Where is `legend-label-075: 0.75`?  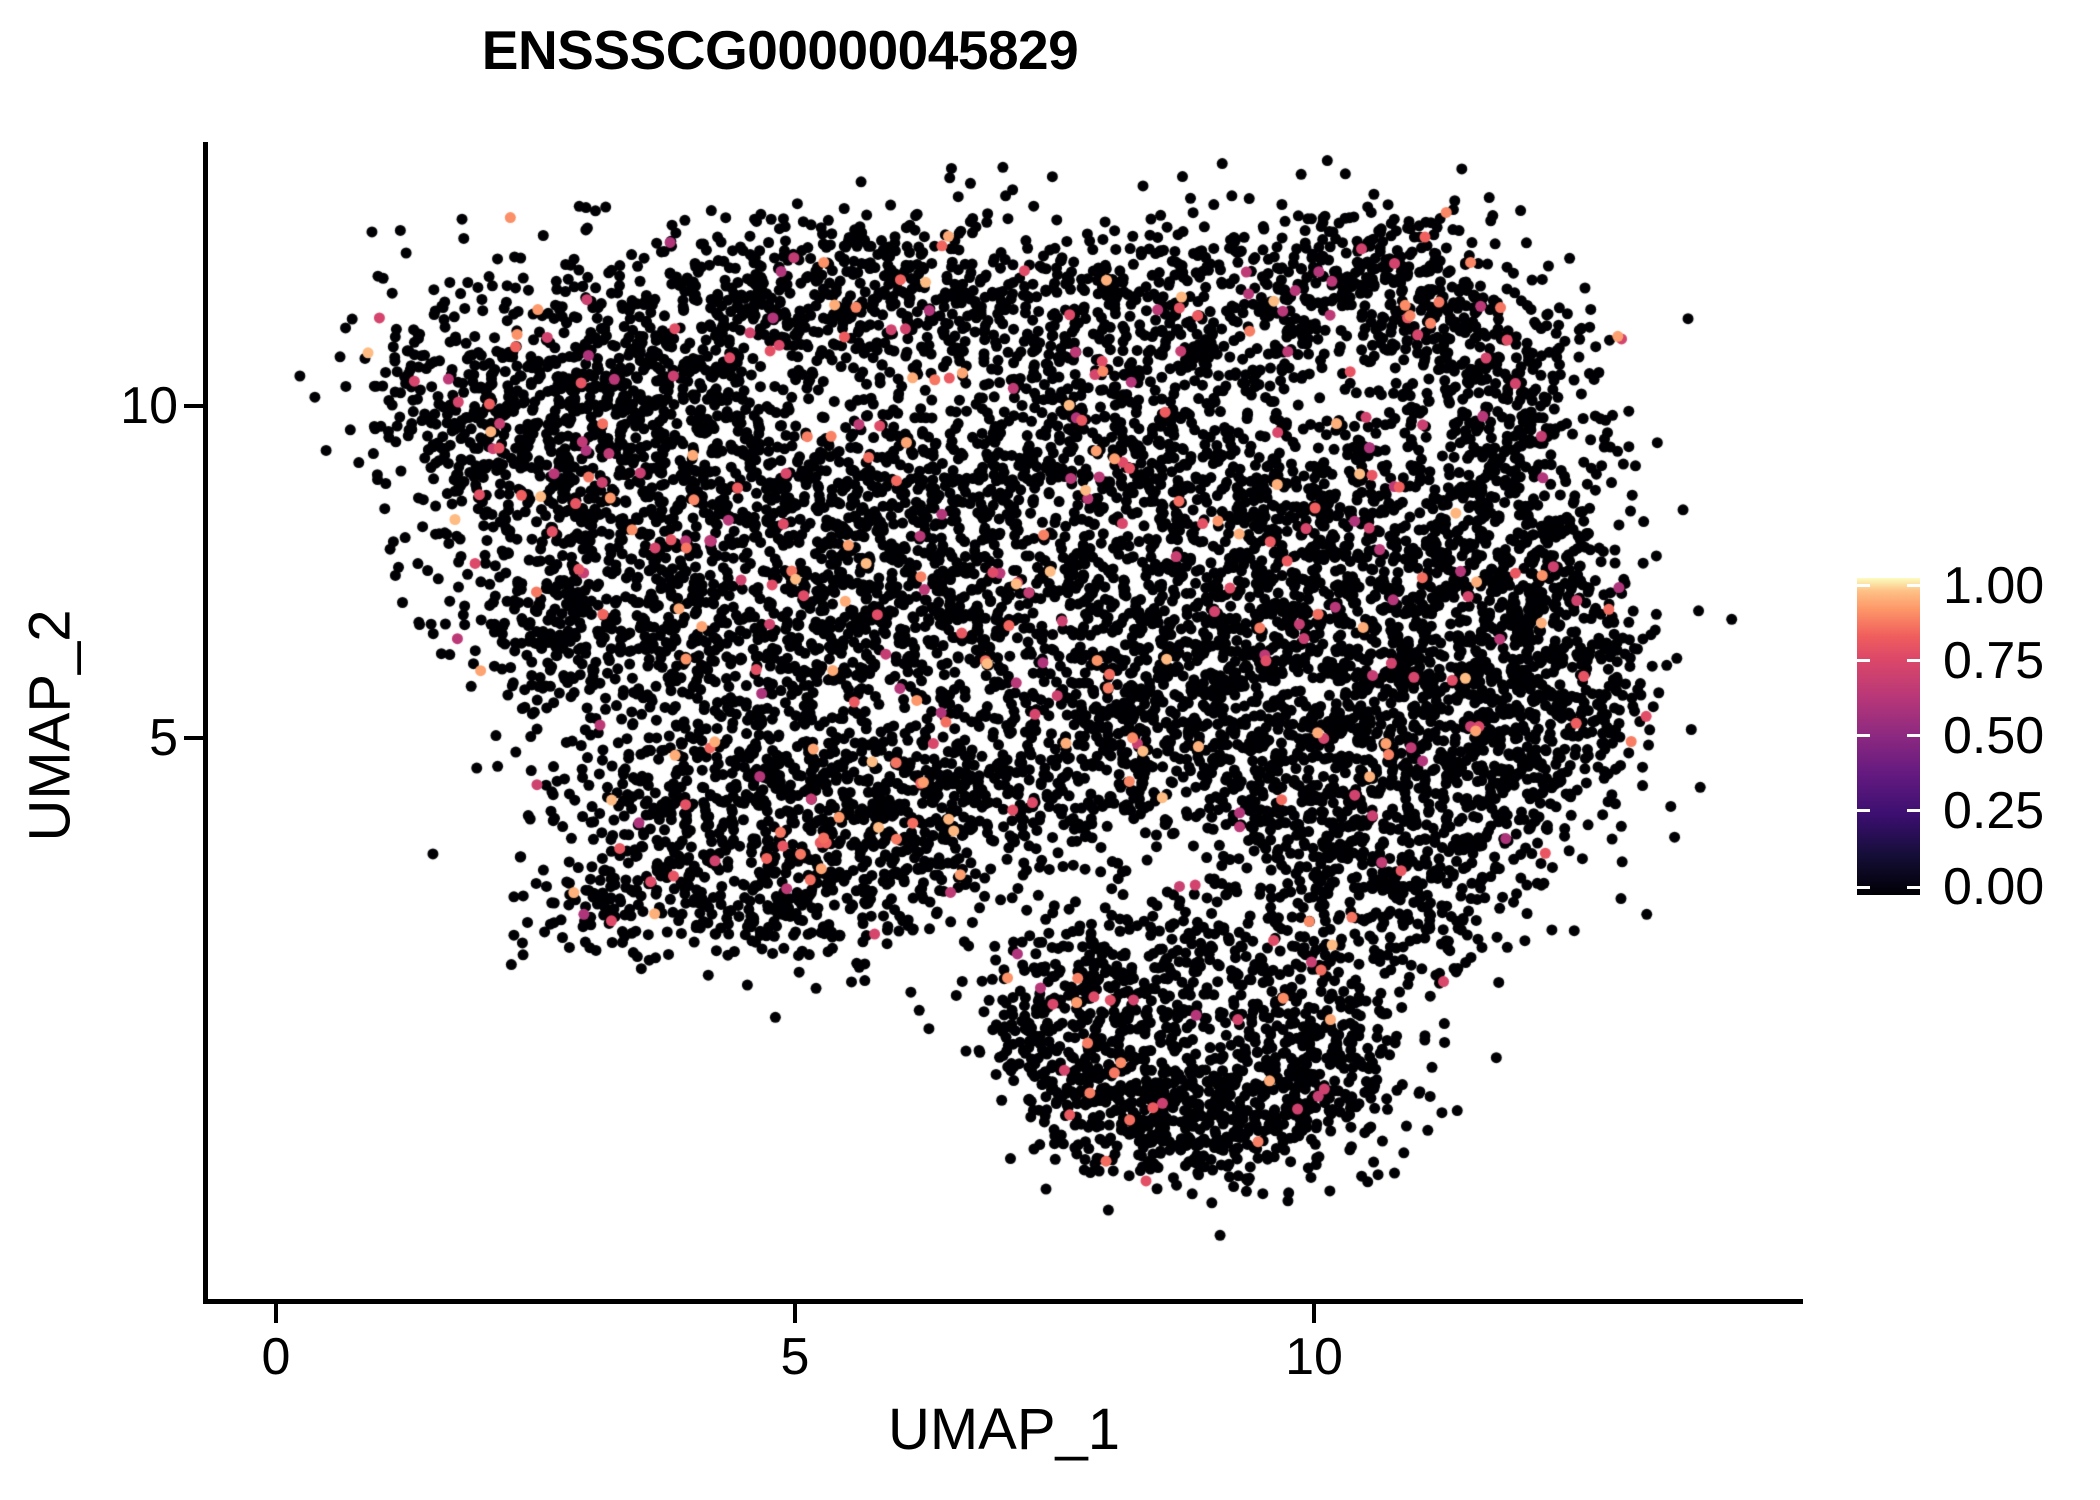 legend-label-075: 0.75 is located at coordinates (1994, 661).